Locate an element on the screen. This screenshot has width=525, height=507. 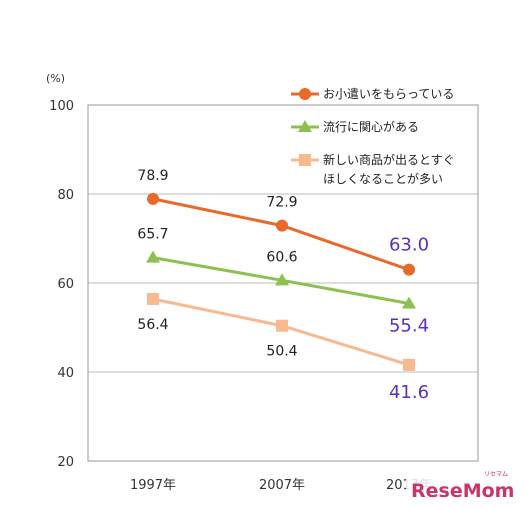
series-2: 65.7 60.6 55.4 is located at coordinates (283, 282).